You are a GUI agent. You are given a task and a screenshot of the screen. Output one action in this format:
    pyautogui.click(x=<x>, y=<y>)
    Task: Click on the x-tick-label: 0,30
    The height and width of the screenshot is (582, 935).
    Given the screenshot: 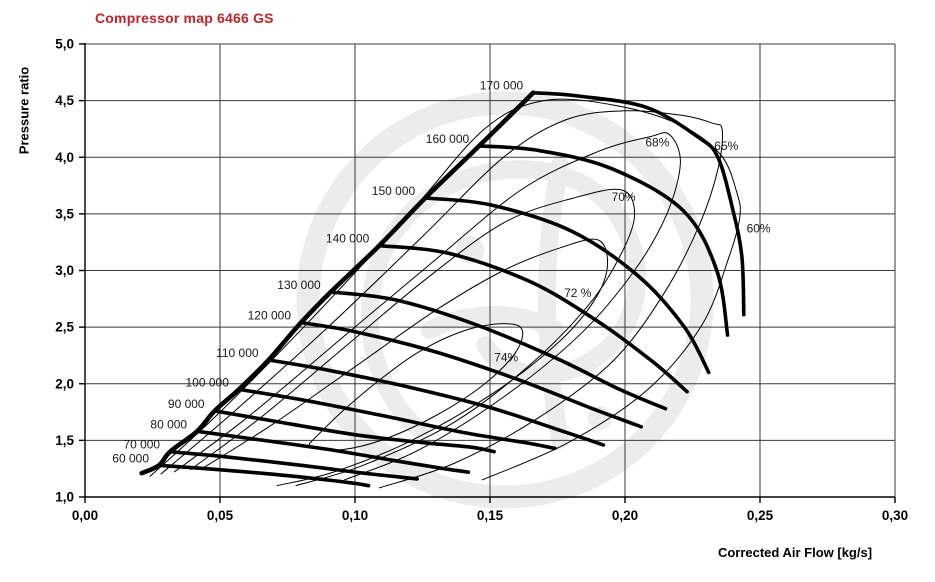 What is the action you would take?
    pyautogui.click(x=895, y=515)
    